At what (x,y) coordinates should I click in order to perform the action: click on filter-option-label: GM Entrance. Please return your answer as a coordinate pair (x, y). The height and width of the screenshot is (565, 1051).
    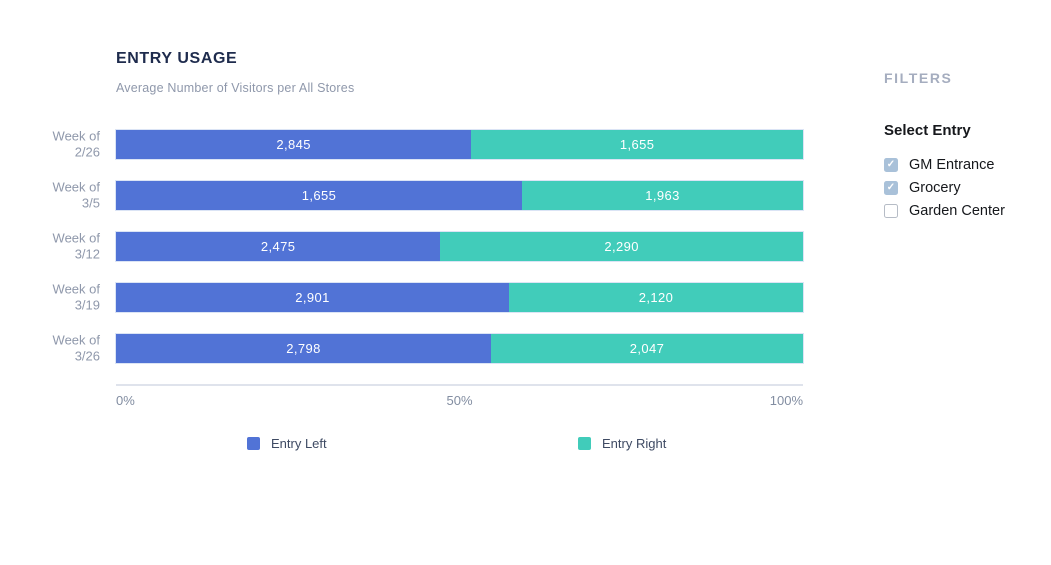
    Looking at the image, I should click on (952, 164).